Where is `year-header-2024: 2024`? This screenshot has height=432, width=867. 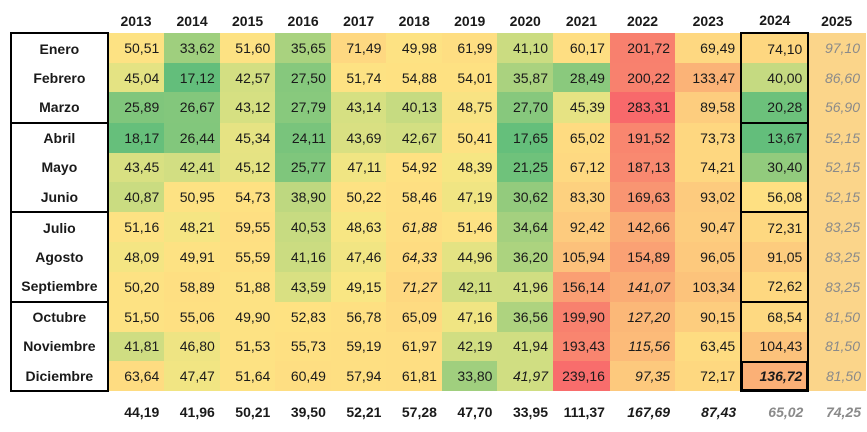 year-header-2024: 2024 is located at coordinates (775, 20).